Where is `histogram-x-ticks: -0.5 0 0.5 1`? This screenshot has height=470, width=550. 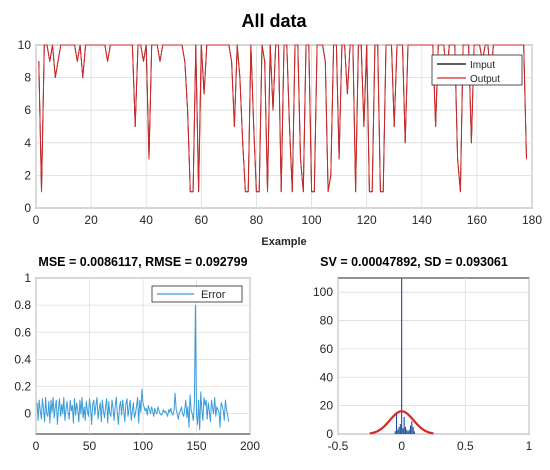
histogram-x-ticks: -0.5 0 0.5 1 is located at coordinates (430, 446).